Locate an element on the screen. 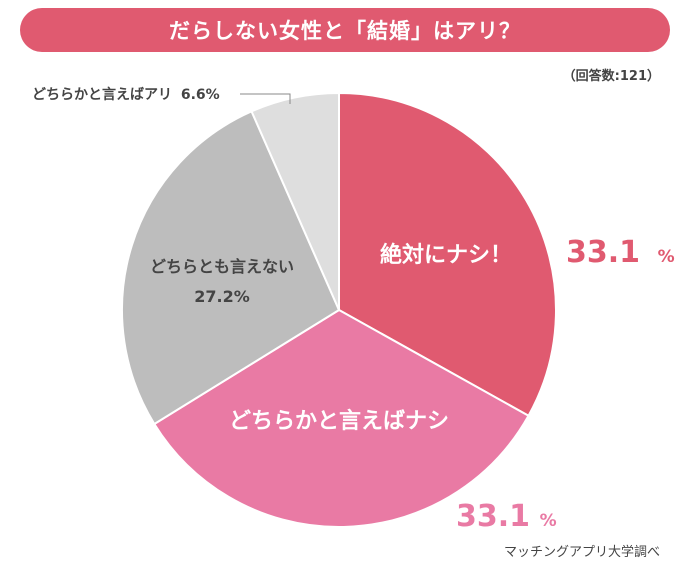 The width and height of the screenshot is (690, 570). slice-label-dochiraka-ari: どちらかと言えばアリ 6.6% is located at coordinates (126, 94).